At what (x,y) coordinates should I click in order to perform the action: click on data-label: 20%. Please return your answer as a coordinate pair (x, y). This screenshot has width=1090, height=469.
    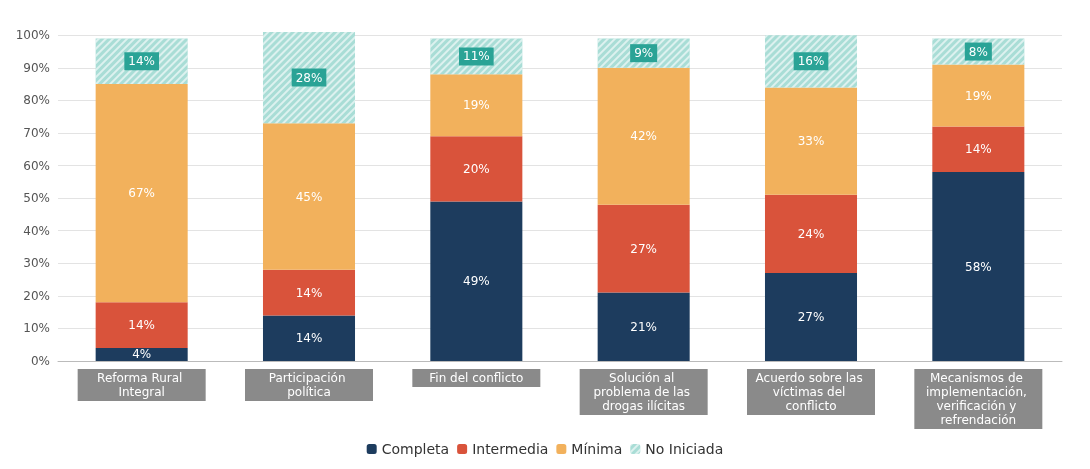
    Looking at the image, I should click on (476, 168).